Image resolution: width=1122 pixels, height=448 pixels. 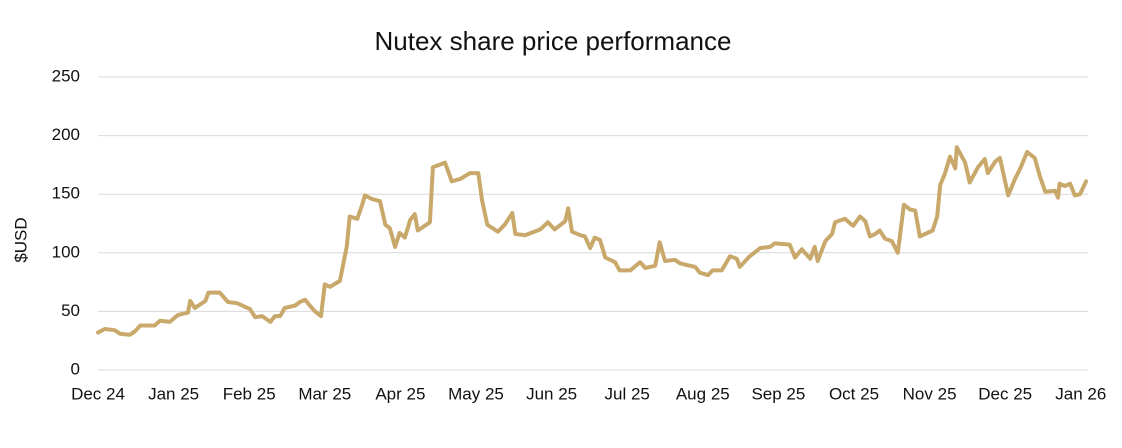 I want to click on x-tick-label: May 25, so click(x=476, y=393).